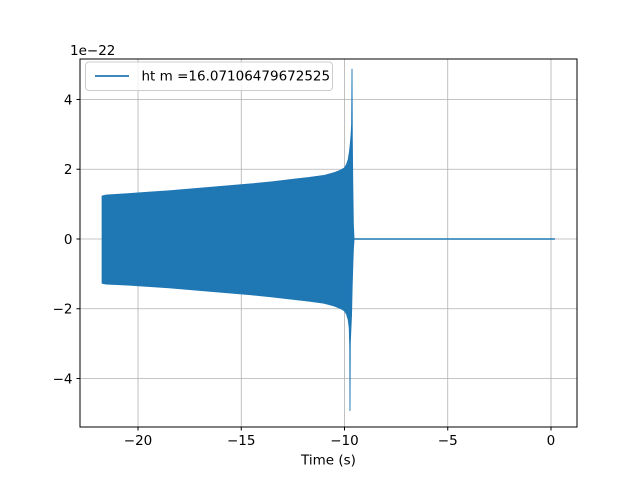  I want to click on x-tick-label: −10, so click(344, 441).